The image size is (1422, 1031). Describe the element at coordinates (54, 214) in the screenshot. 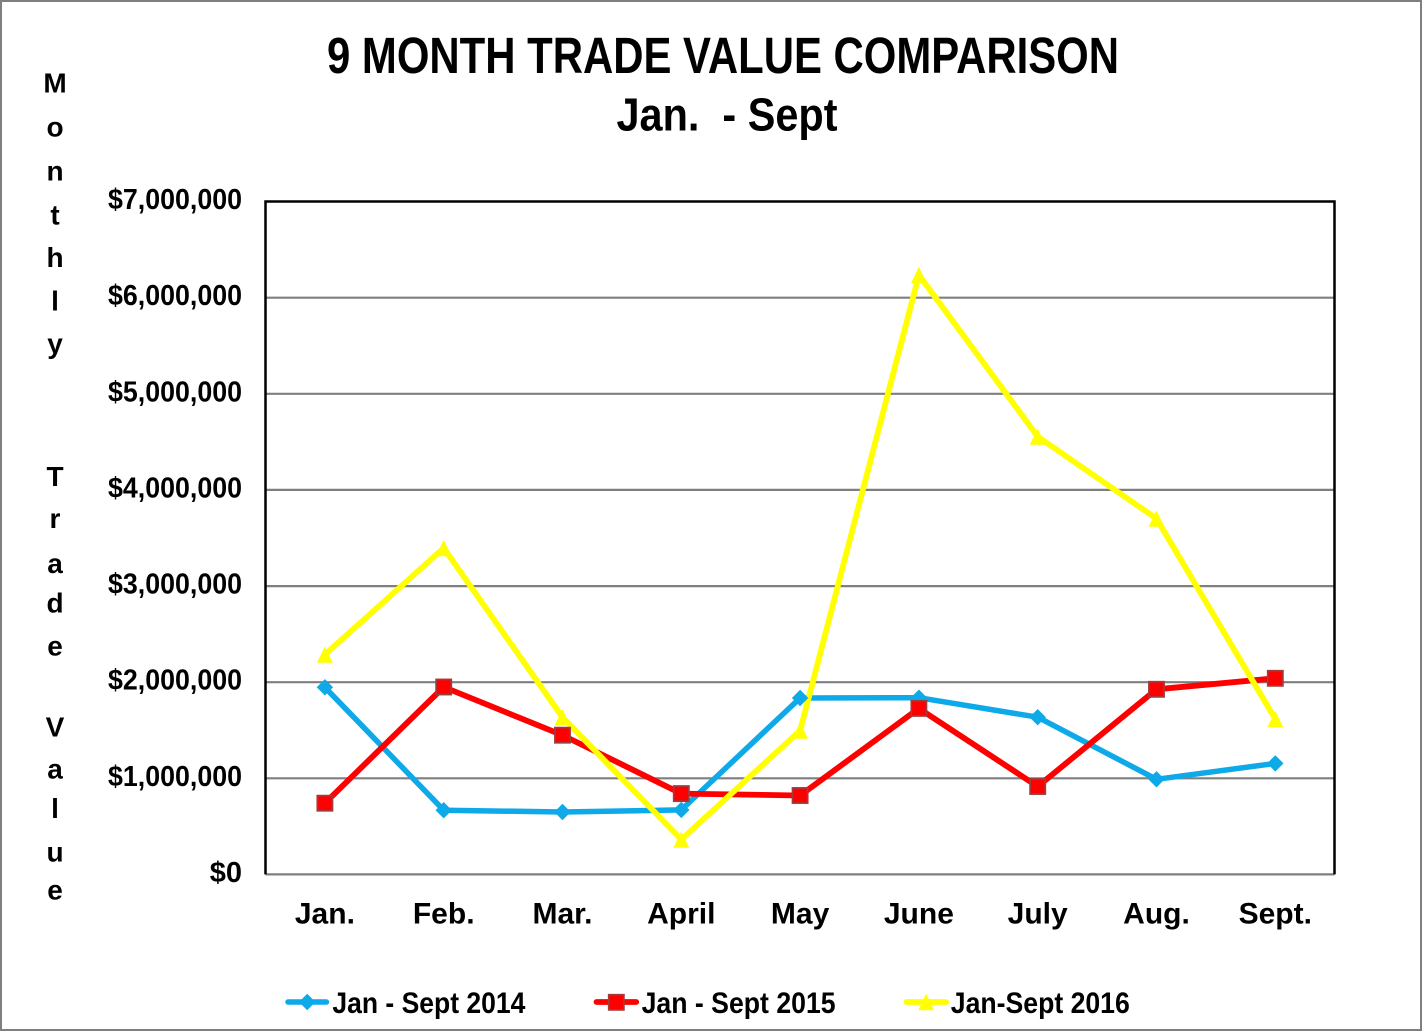

I see `svg-text: t` at that location.